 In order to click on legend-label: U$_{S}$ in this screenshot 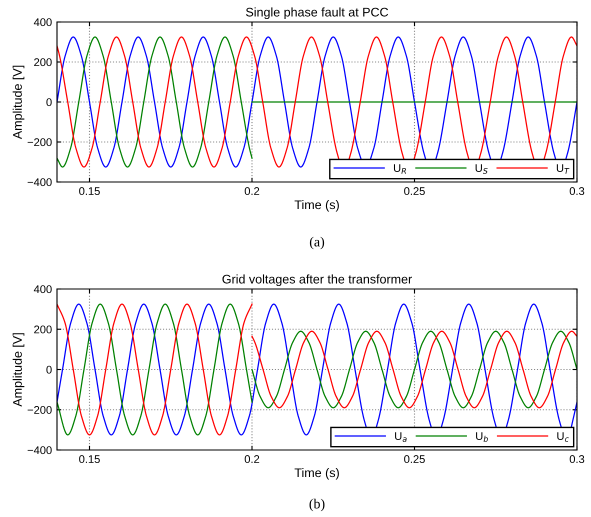, I will do `click(482, 169)`.